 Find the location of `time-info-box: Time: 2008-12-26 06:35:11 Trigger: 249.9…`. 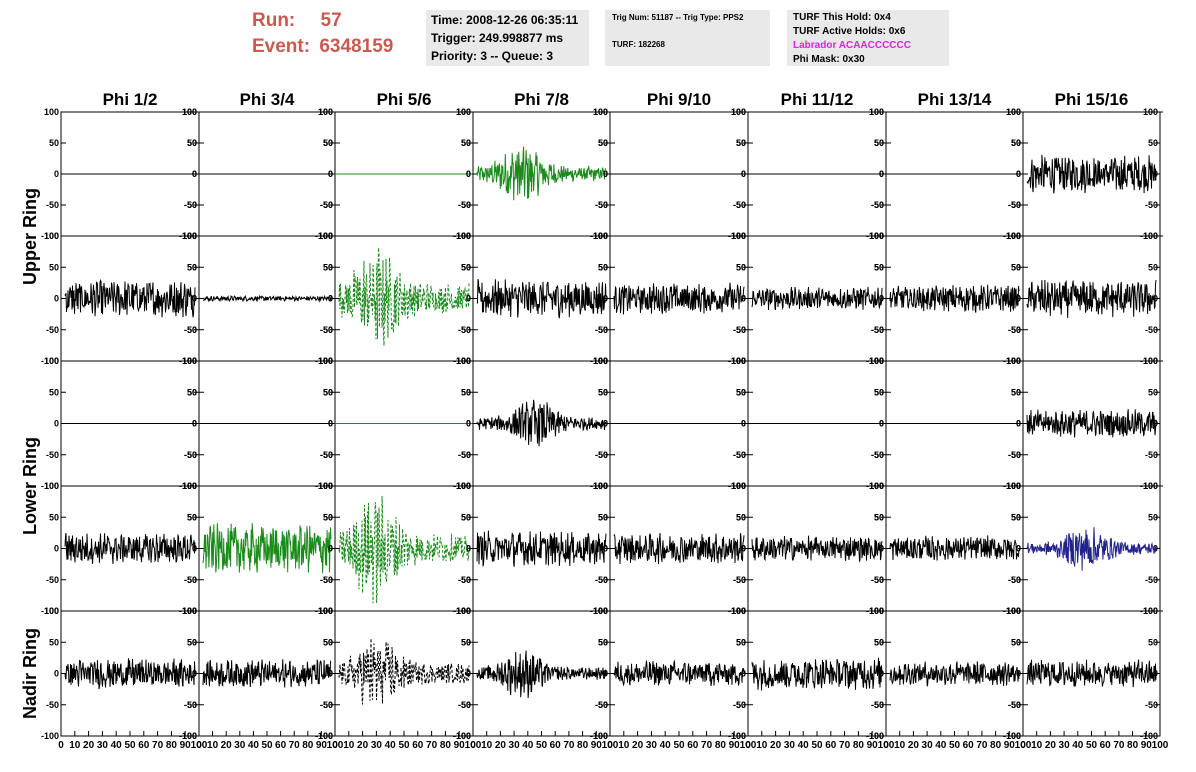

time-info-box: Time: 2008-12-26 06:35:11 Trigger: 249.9… is located at coordinates (507, 38).